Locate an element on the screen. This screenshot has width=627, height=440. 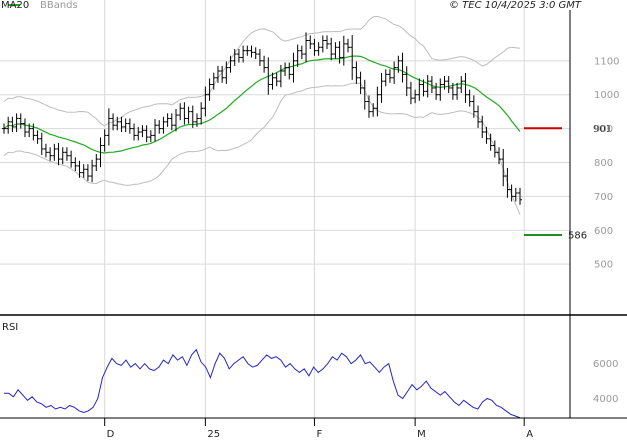
resistance-level-label: 901 is located at coordinates (602, 129).